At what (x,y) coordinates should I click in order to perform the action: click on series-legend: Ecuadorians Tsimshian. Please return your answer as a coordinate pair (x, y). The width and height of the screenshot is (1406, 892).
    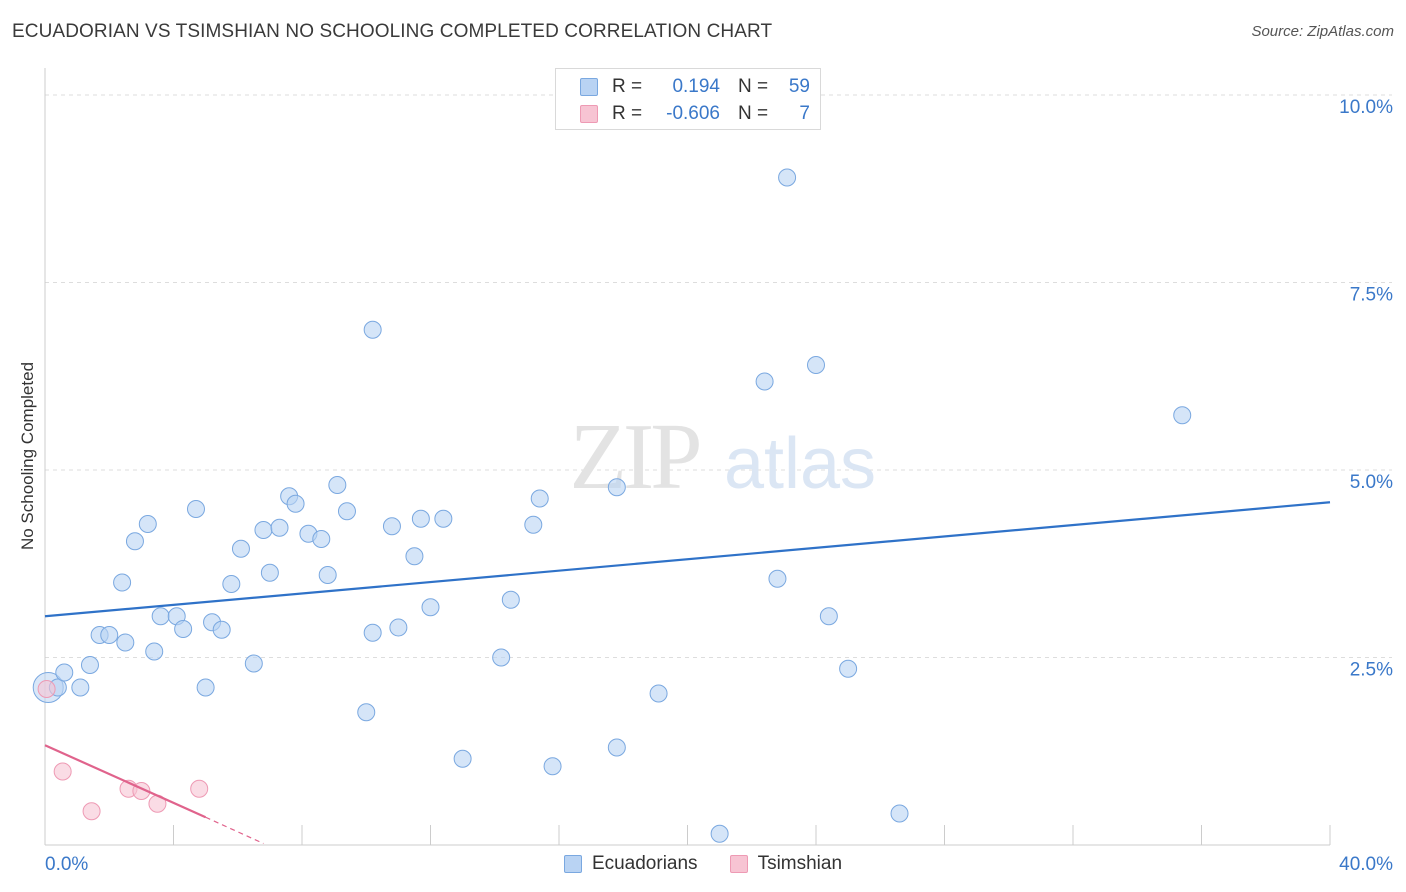
    Looking at the image, I should click on (703, 864).